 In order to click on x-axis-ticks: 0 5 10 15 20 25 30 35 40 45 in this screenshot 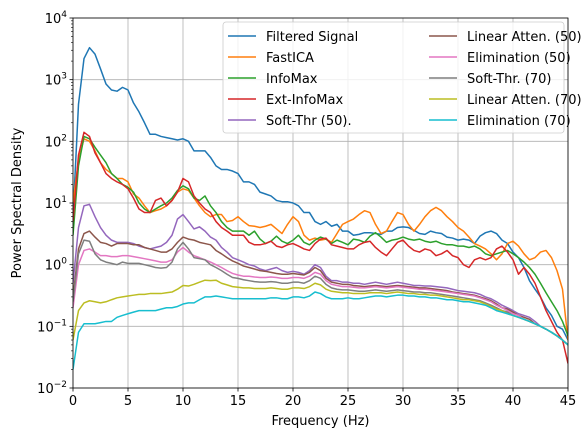, I will do `click(322, 398)`.